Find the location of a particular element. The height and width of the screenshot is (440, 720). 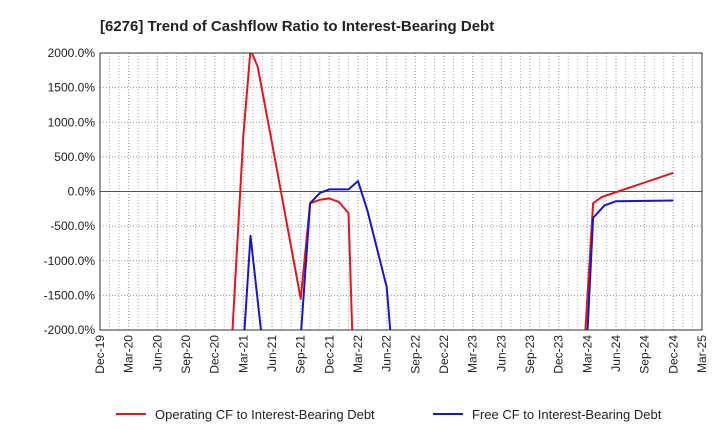

x-tick-label: Jun-21 is located at coordinates (272, 353).